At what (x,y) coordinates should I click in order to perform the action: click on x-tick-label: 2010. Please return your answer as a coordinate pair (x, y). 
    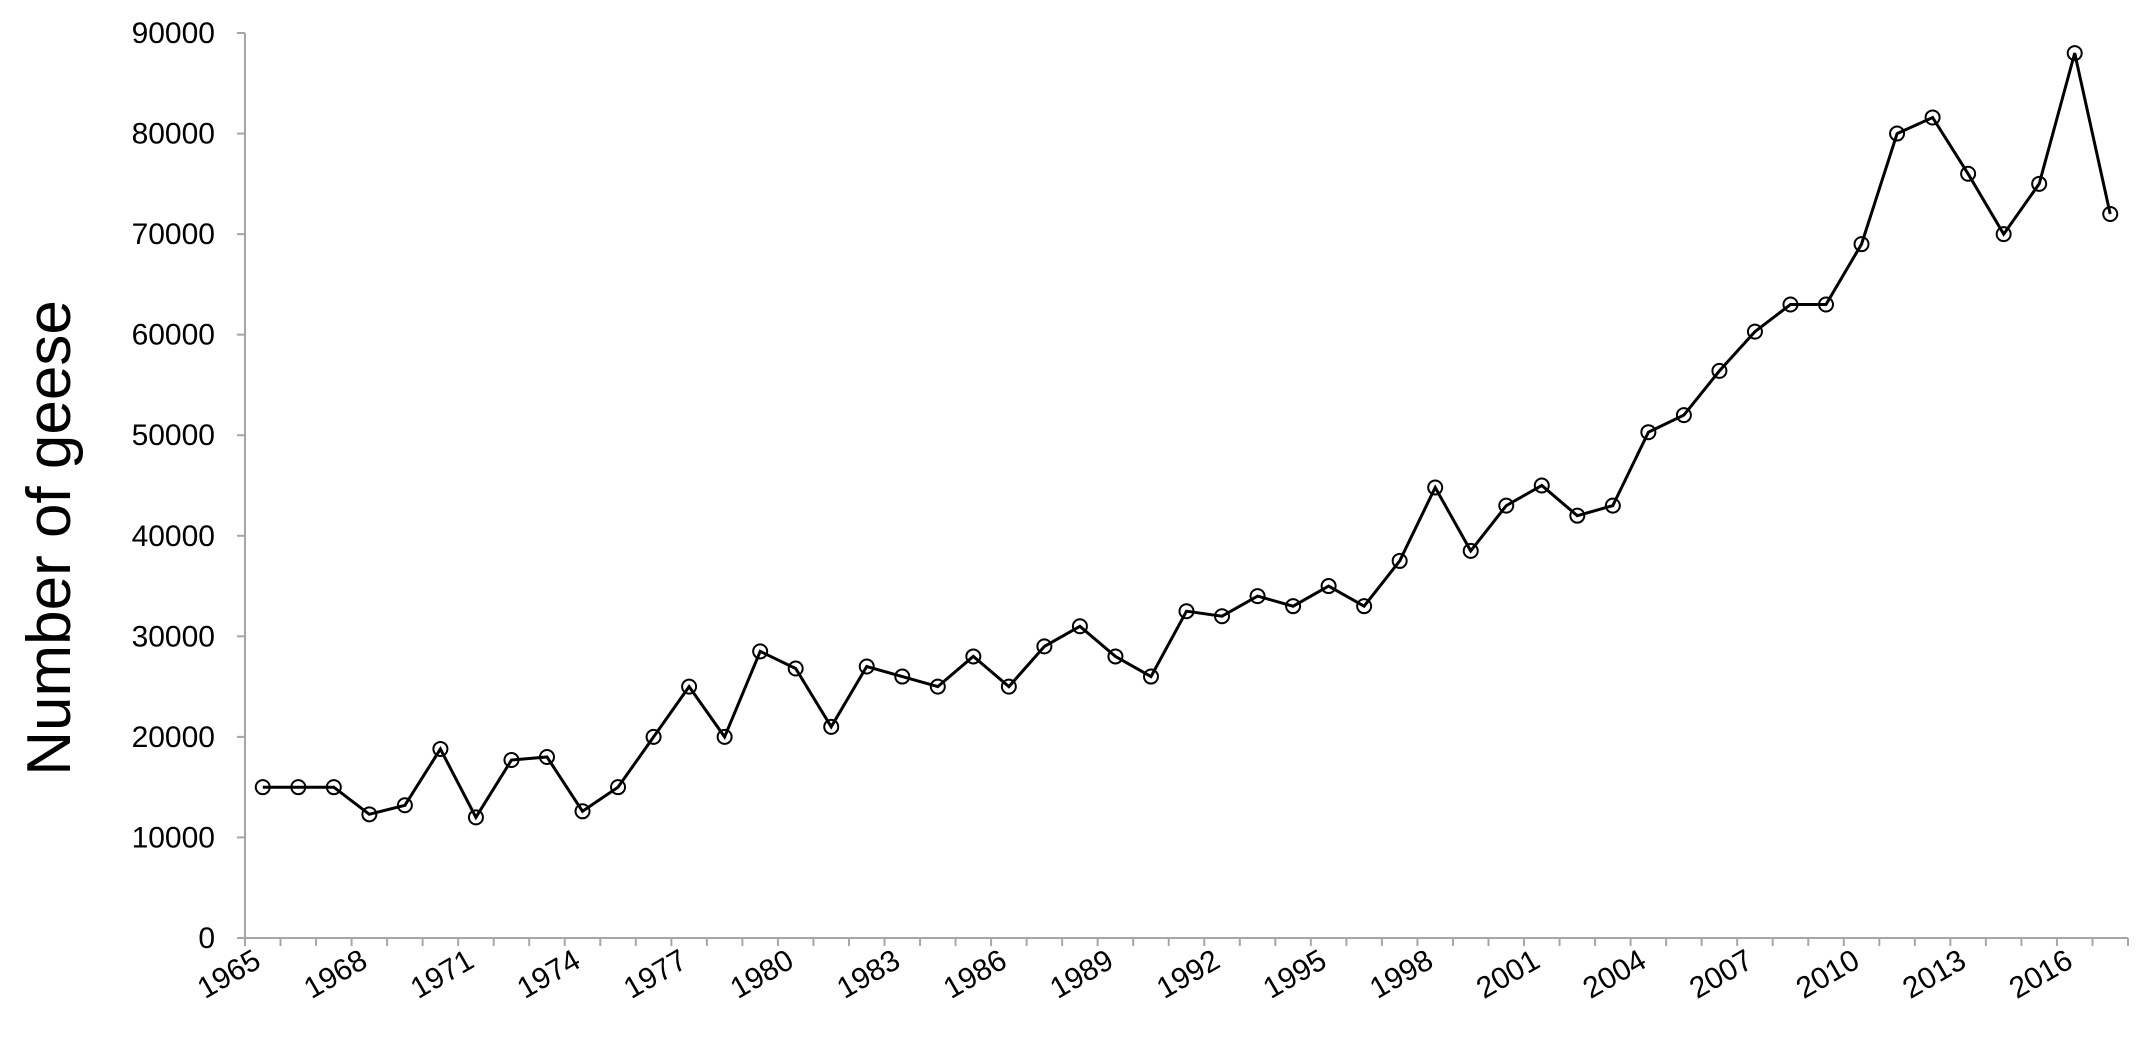
    Looking at the image, I should click on (1828, 974).